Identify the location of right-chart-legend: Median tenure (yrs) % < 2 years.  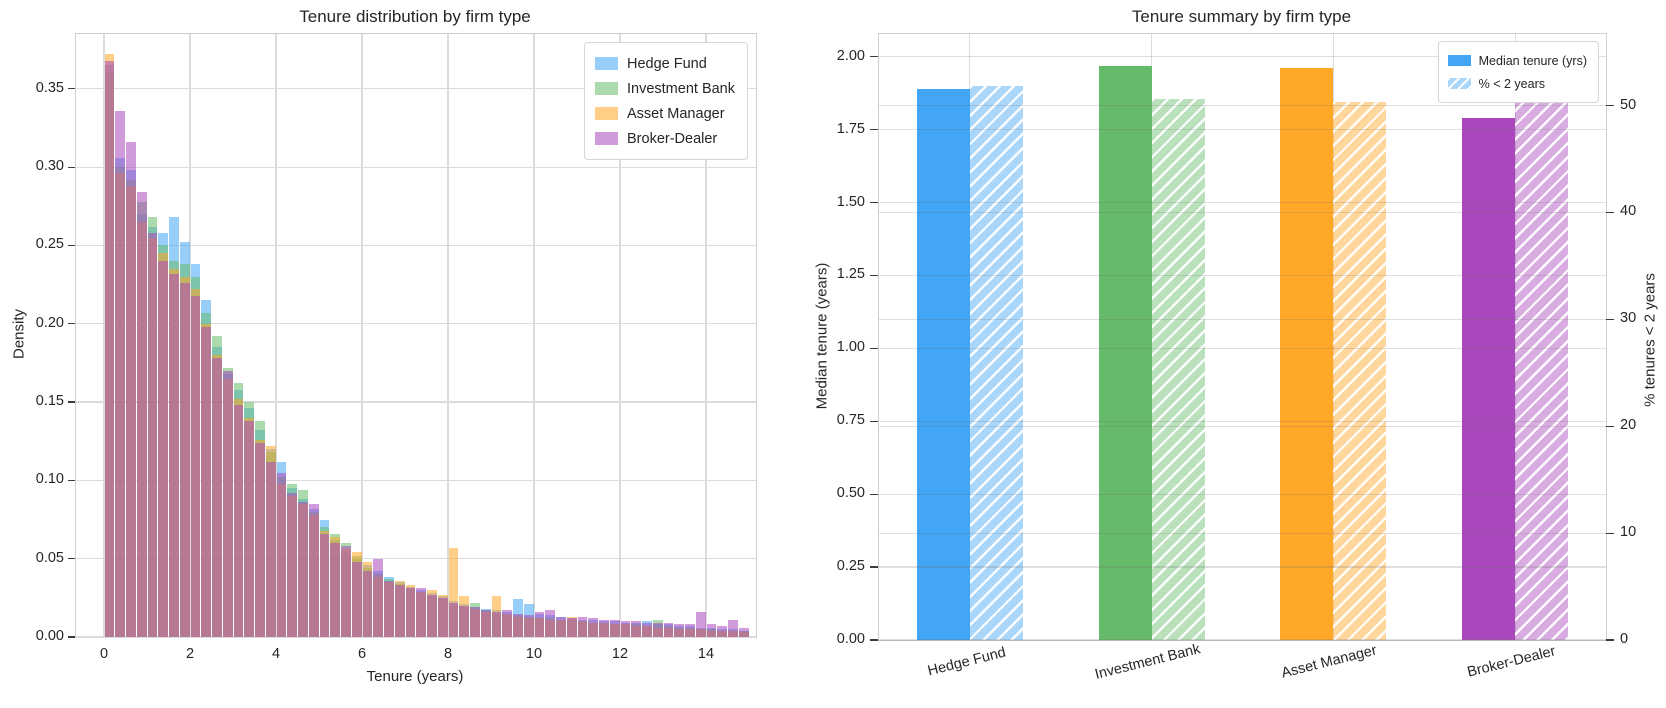
(1518, 72).